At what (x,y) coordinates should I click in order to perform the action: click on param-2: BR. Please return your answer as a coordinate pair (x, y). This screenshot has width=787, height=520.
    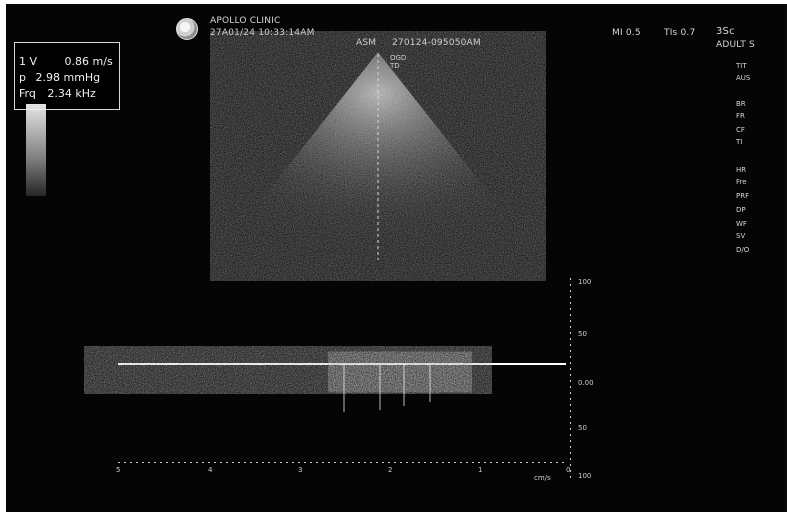
    Looking at the image, I should click on (741, 104).